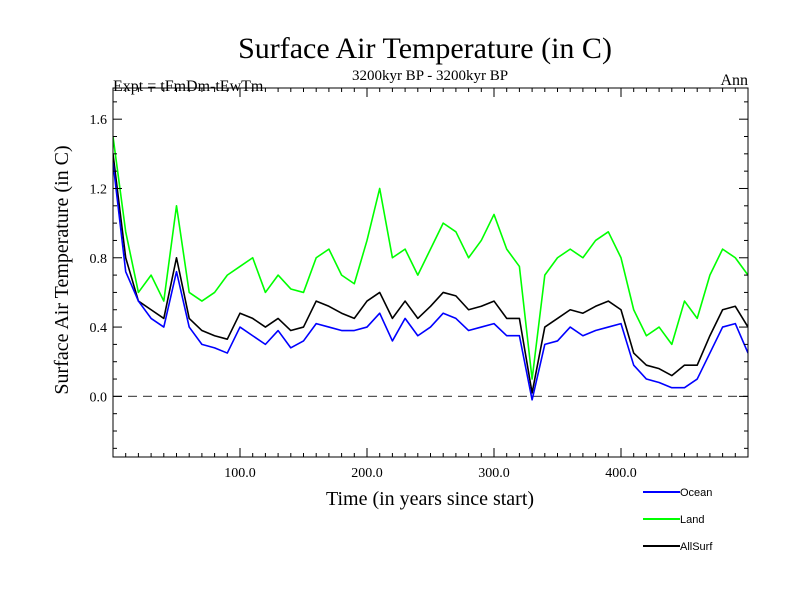 The height and width of the screenshot is (600, 800). What do you see at coordinates (696, 493) in the screenshot?
I see `legend-label-ocean: Ocean` at bounding box center [696, 493].